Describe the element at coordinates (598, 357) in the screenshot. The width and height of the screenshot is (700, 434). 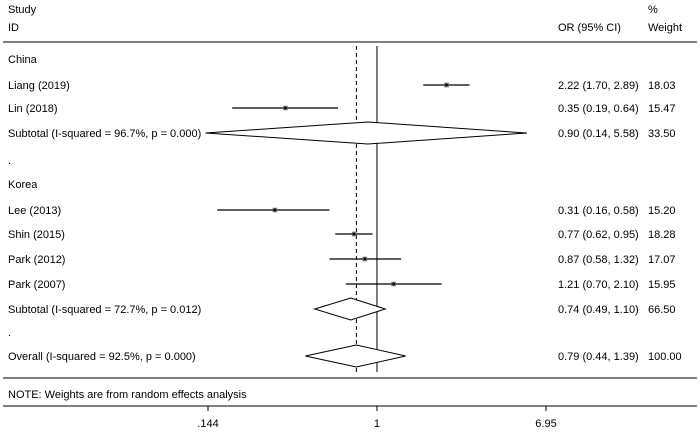
I see `or-ci-value: 0.79 (0.44, 1.39)` at that location.